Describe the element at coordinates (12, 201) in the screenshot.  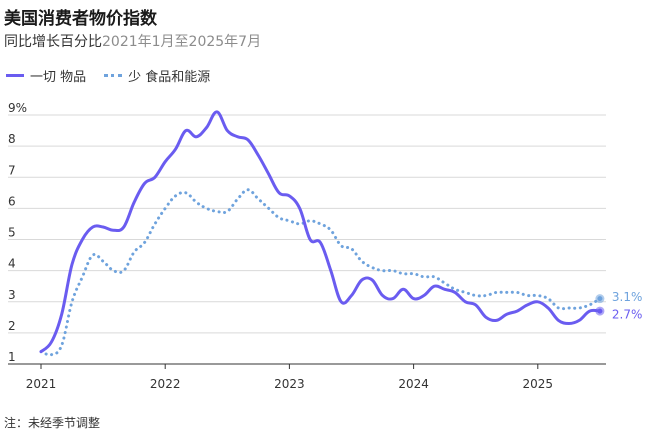
I see `y-tick-label-6: 6` at that location.